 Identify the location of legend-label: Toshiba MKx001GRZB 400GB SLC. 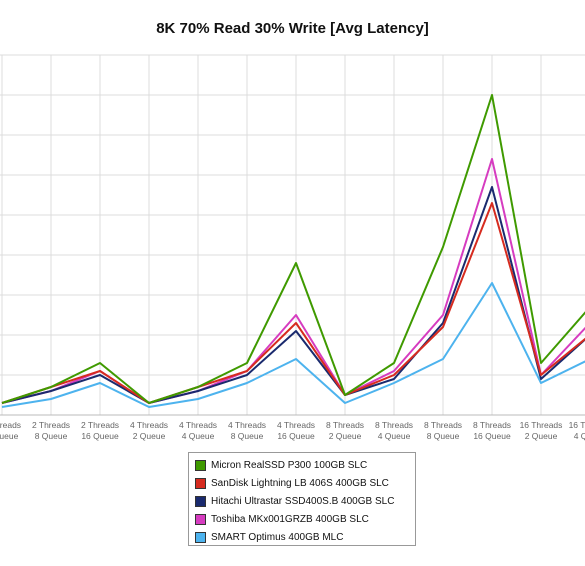
(290, 519).